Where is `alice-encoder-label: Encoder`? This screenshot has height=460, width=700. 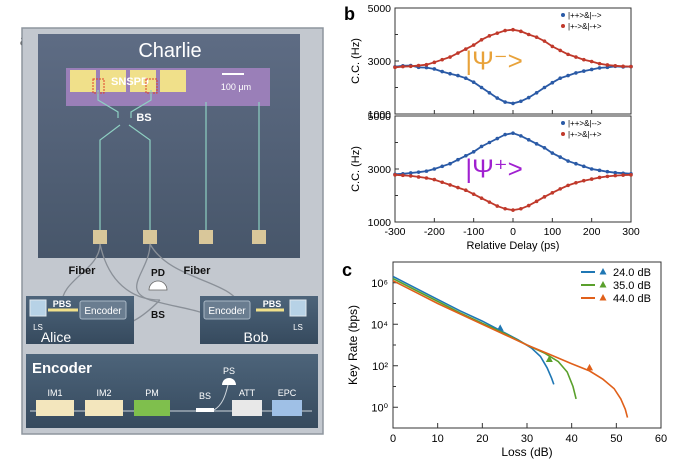 alice-encoder-label: Encoder is located at coordinates (103, 311).